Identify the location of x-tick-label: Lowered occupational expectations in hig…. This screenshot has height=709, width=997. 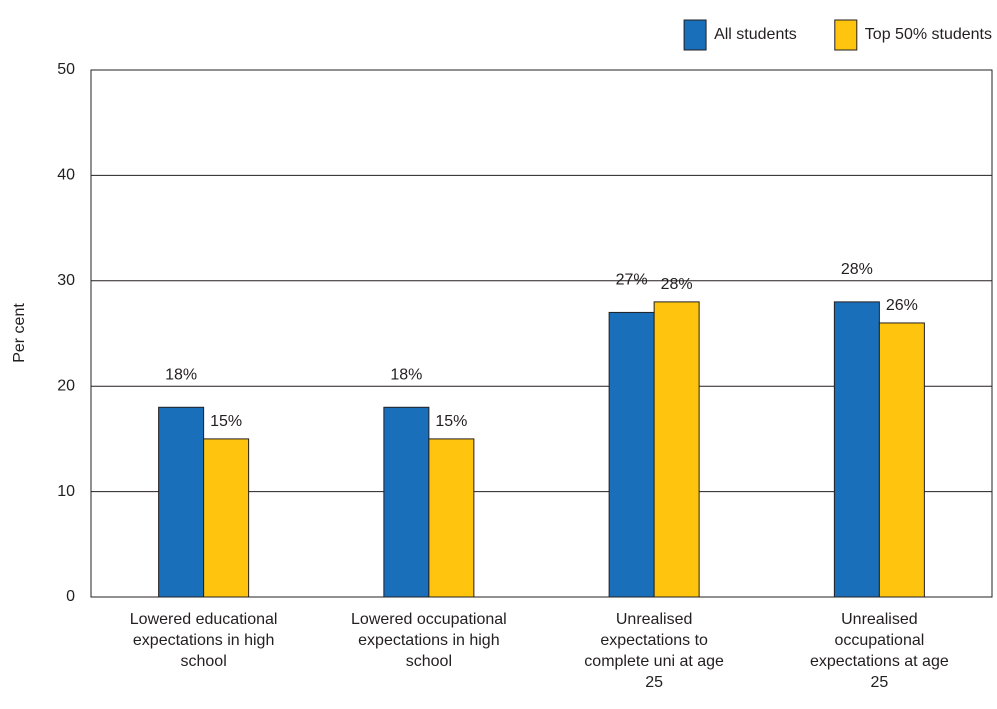
(429, 640).